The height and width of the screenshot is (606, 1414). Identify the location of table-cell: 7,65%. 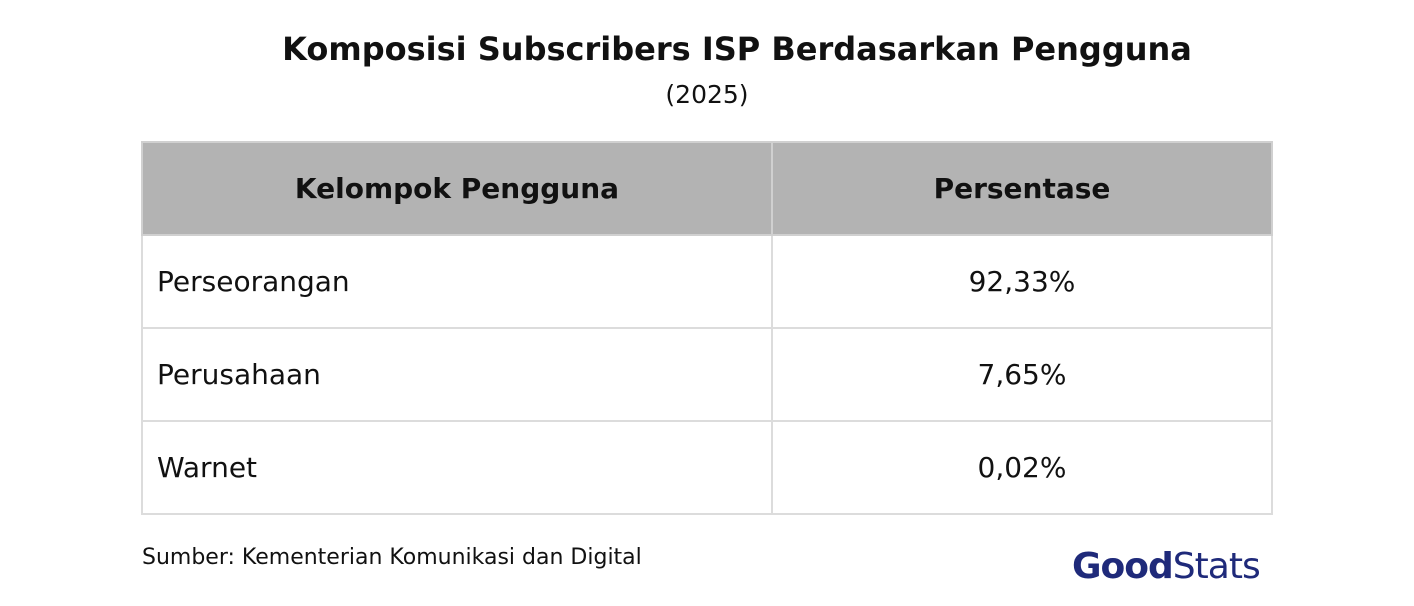
(1022, 374).